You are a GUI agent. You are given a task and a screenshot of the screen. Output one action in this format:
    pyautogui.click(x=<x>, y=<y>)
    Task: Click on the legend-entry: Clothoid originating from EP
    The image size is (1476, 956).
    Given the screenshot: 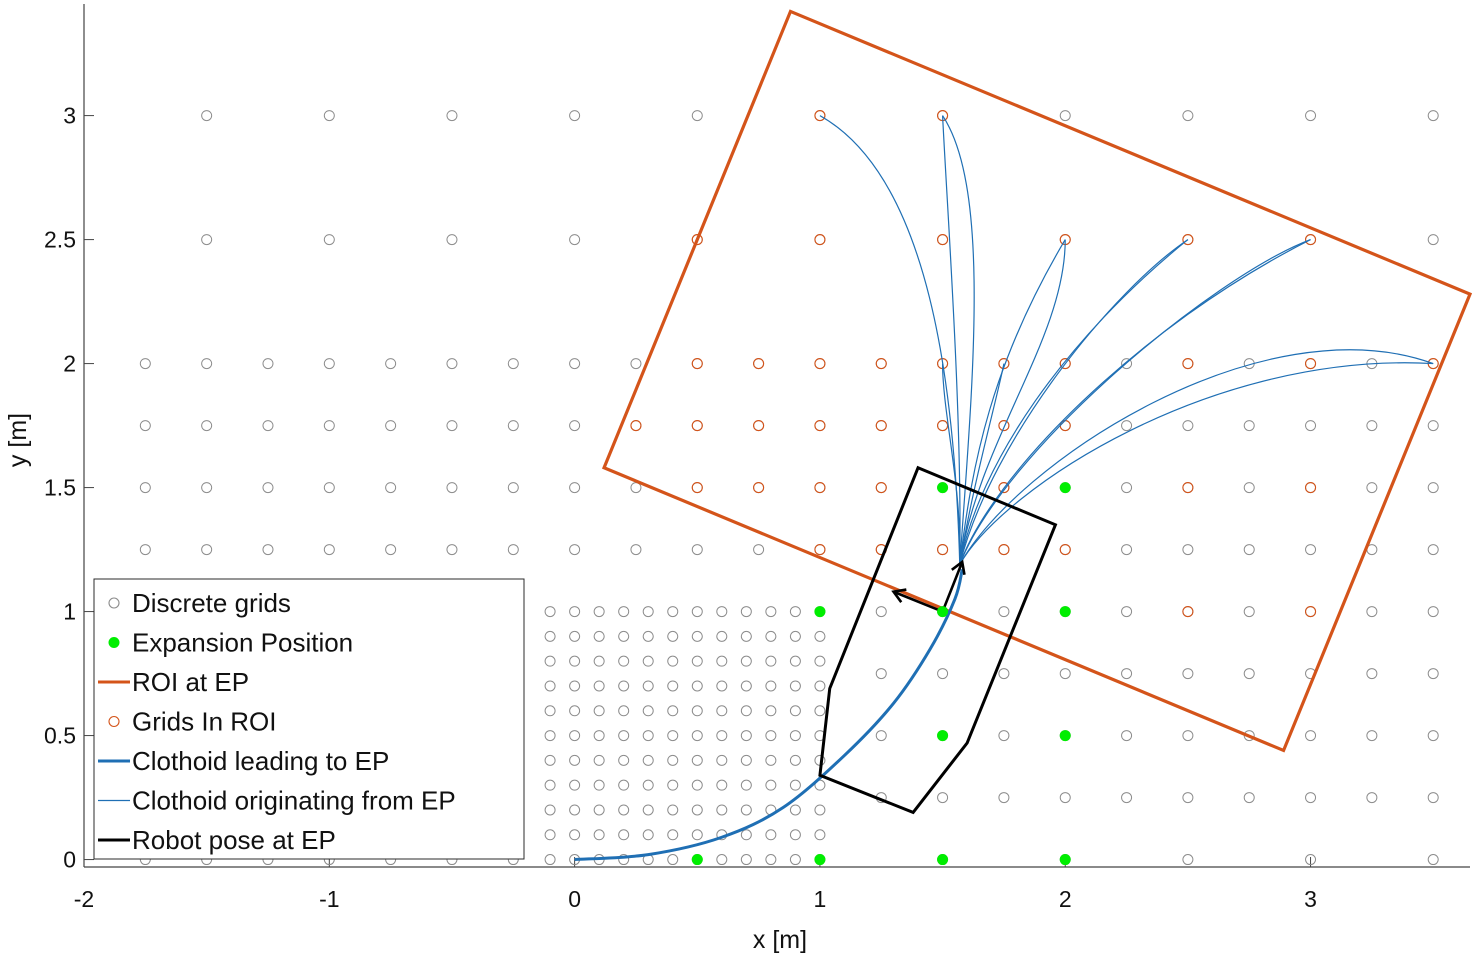 What is the action you would take?
    pyautogui.click(x=277, y=801)
    